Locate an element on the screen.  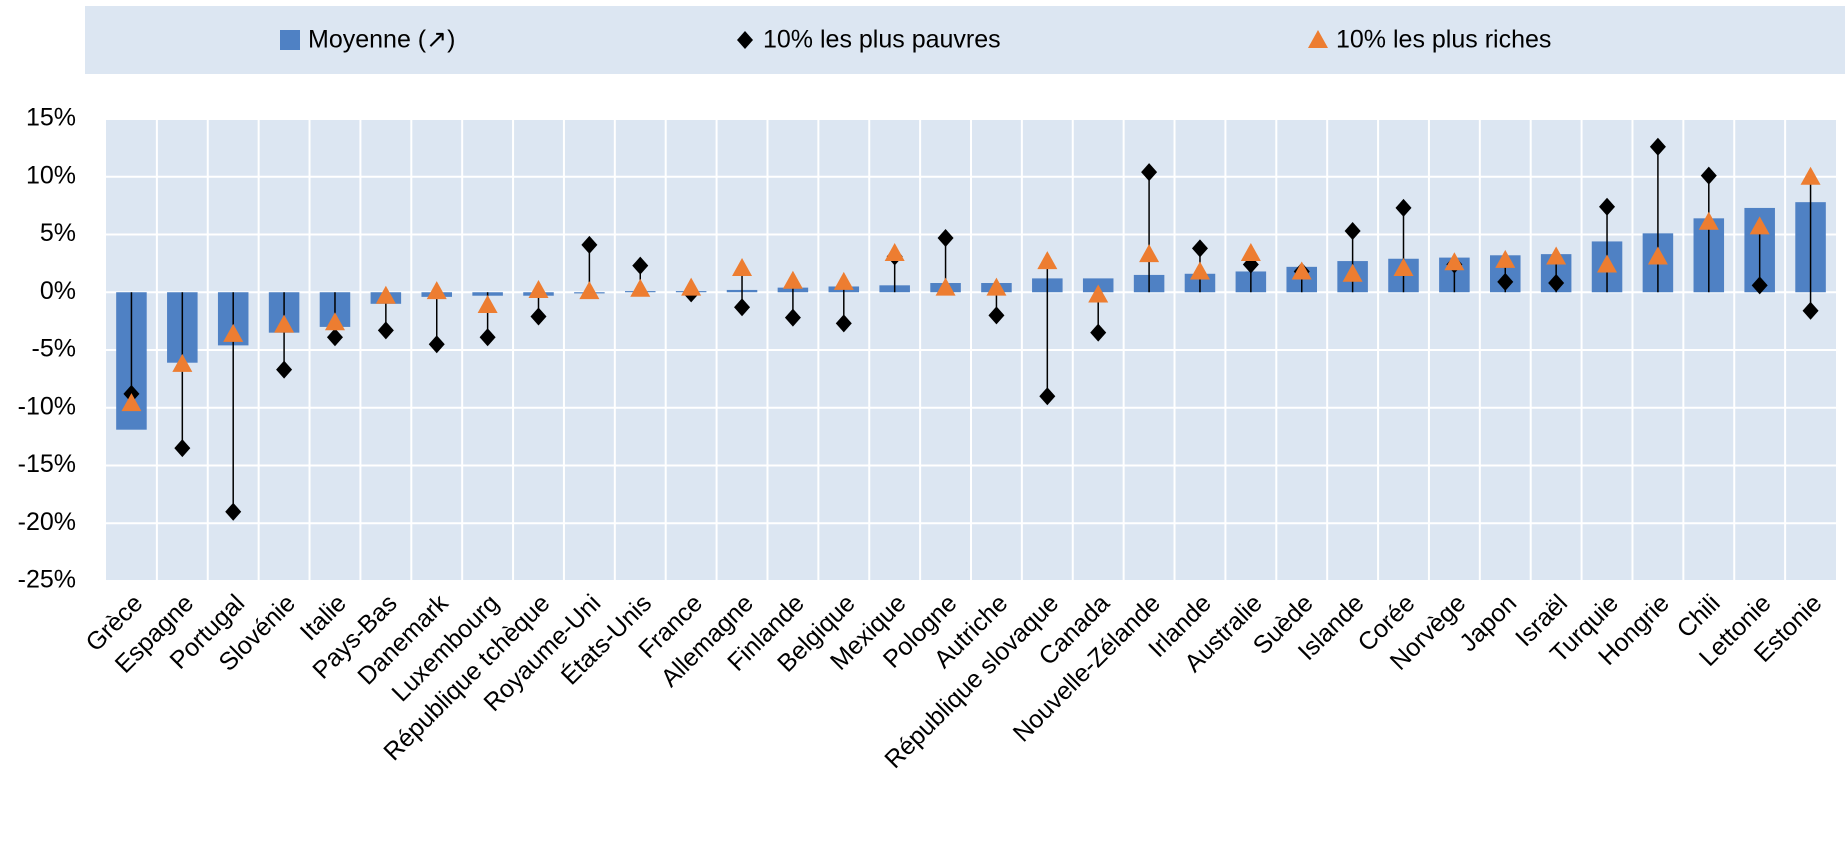
y-tick-label: -10% is located at coordinates (47, 406).